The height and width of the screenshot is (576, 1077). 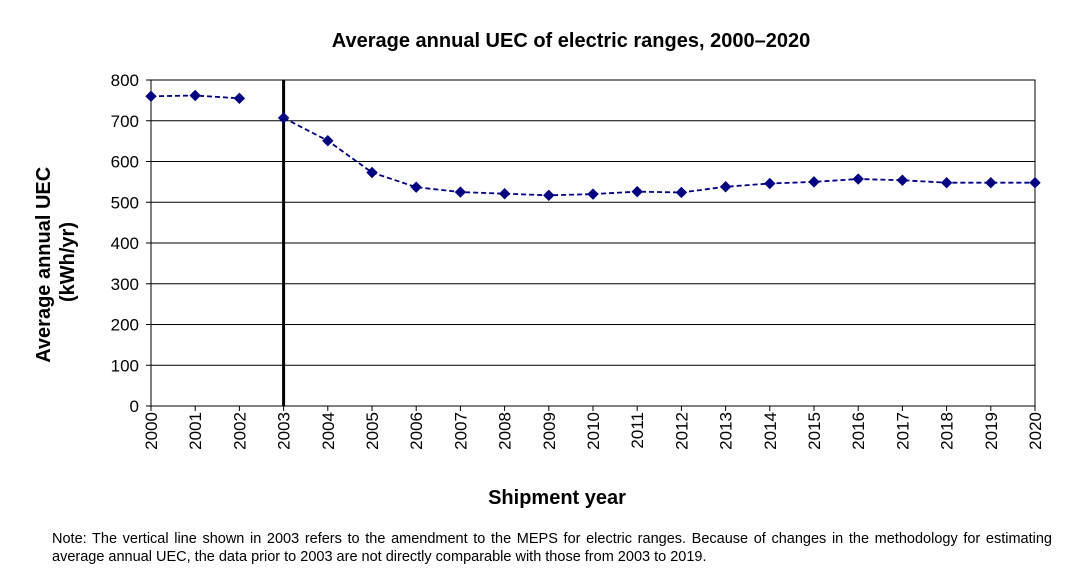 What do you see at coordinates (770, 431) in the screenshot?
I see `x-tick-label: 2014` at bounding box center [770, 431].